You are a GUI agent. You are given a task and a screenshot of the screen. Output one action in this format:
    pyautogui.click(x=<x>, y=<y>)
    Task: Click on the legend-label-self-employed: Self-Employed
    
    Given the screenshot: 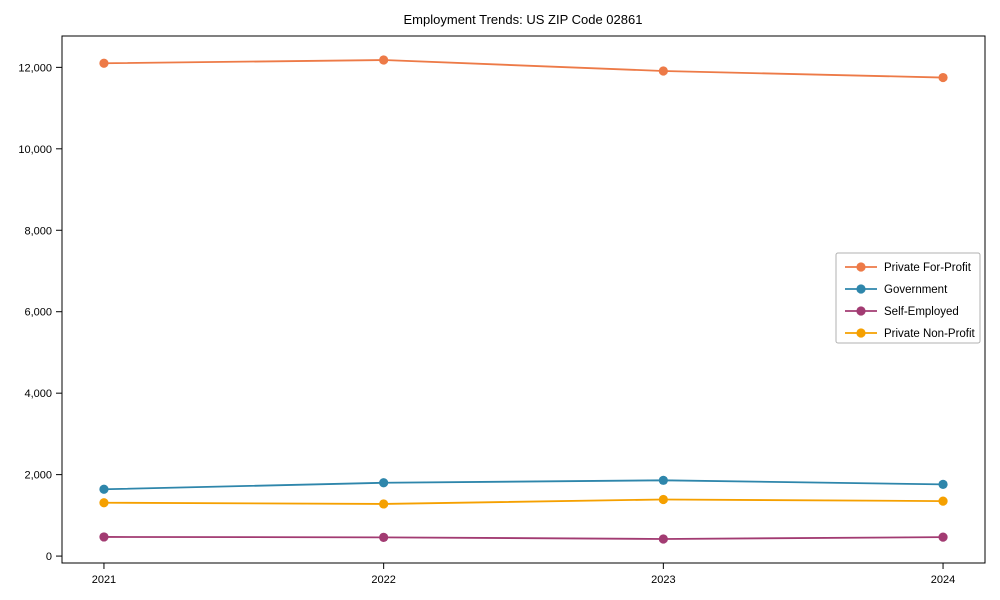 What is the action you would take?
    pyautogui.click(x=921, y=312)
    